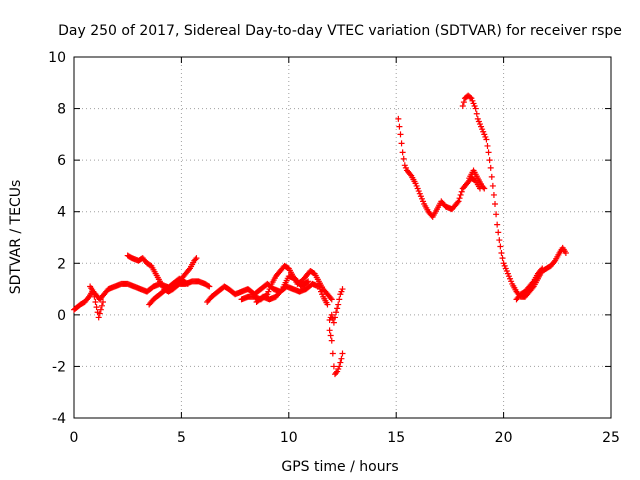 Image resolution: width=640 pixels, height=480 pixels. What do you see at coordinates (339, 467) in the screenshot?
I see `x-axis-label: GPS time / hours` at bounding box center [339, 467].